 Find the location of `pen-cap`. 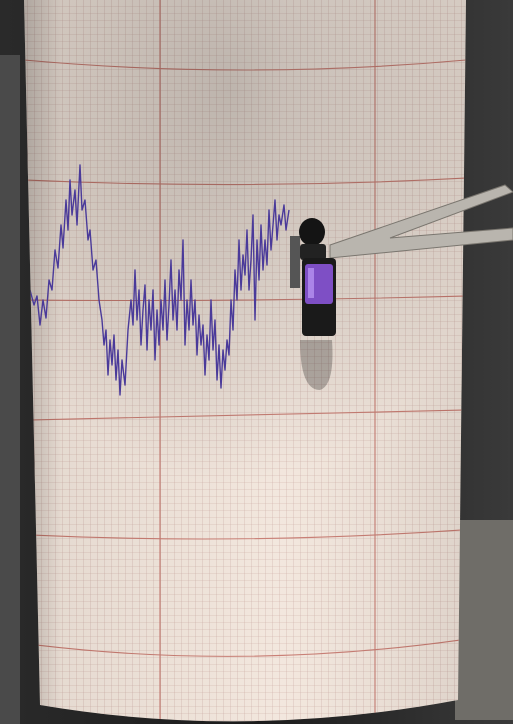

pen-cap is located at coordinates (312, 232).